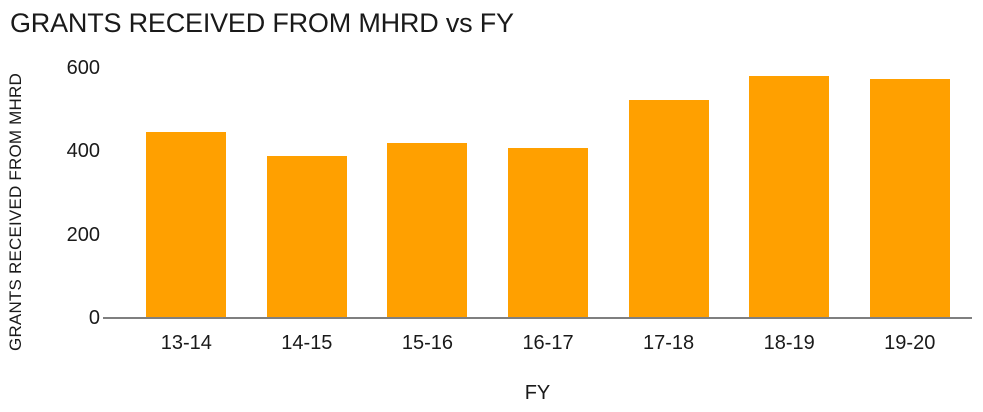 Image resolution: width=983 pixels, height=412 pixels. I want to click on x-tick-label: 17-18, so click(669, 343).